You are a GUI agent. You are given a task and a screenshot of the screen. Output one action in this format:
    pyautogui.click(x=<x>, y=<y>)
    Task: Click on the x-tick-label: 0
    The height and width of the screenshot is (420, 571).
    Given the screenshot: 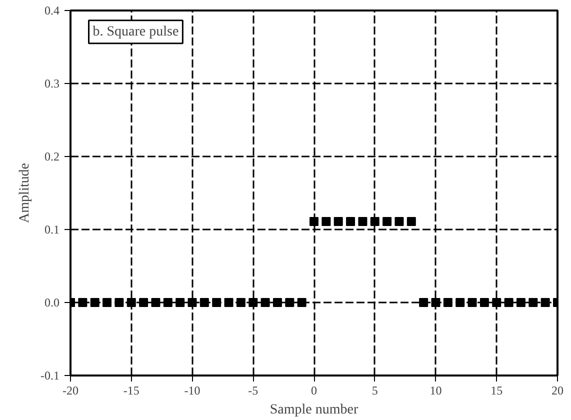 What is the action you would take?
    pyautogui.click(x=314, y=391)
    